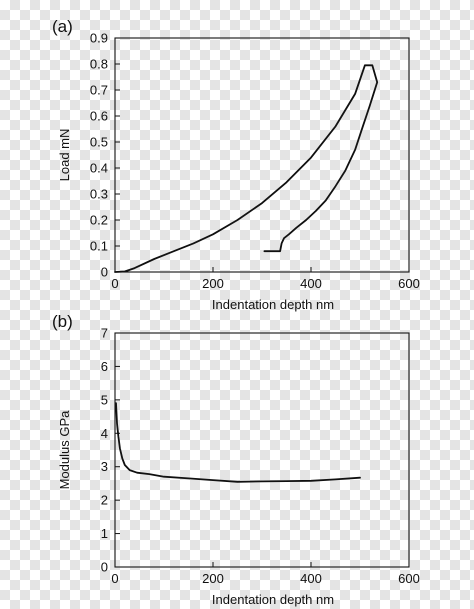 The image size is (474, 609). I want to click on y-axis-label: Load mN, so click(64, 155).